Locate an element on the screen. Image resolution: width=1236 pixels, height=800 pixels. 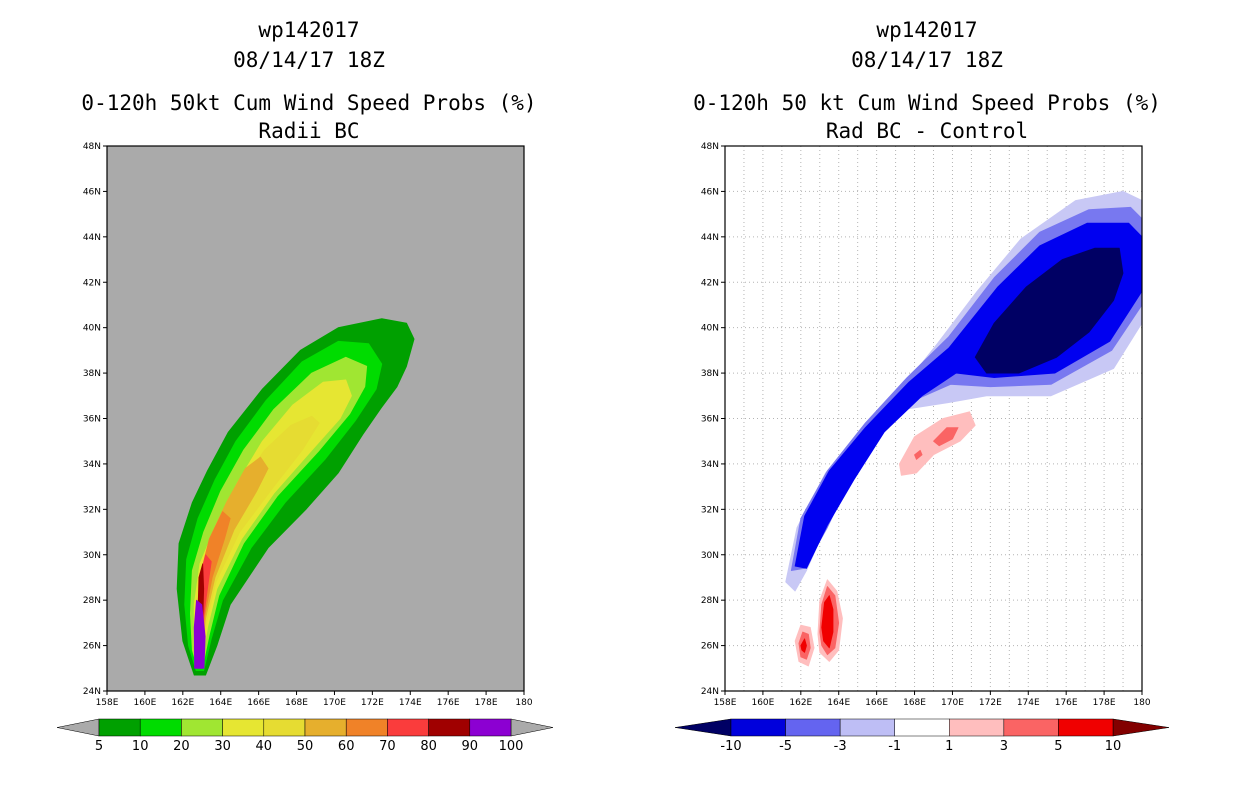
right-title-date: 08/14/17 18Z is located at coordinates (927, 60).